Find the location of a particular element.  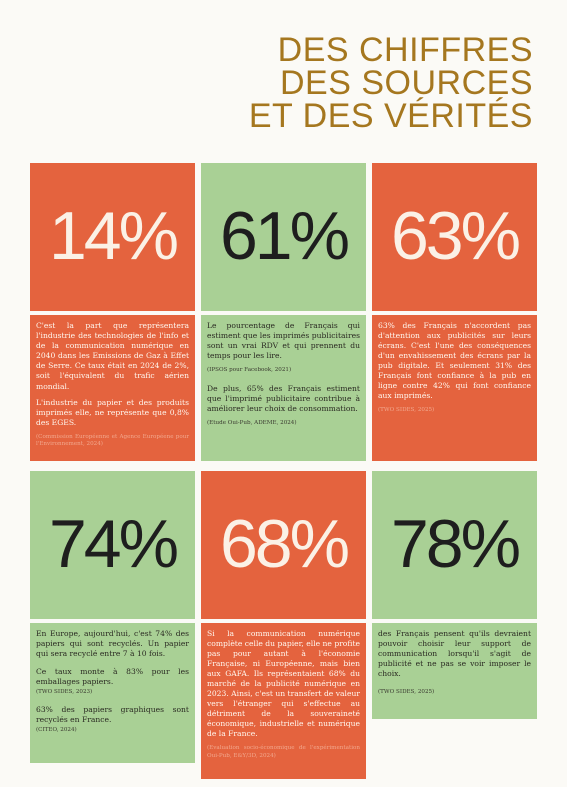

stat-number-panel: 74% is located at coordinates (112, 545).